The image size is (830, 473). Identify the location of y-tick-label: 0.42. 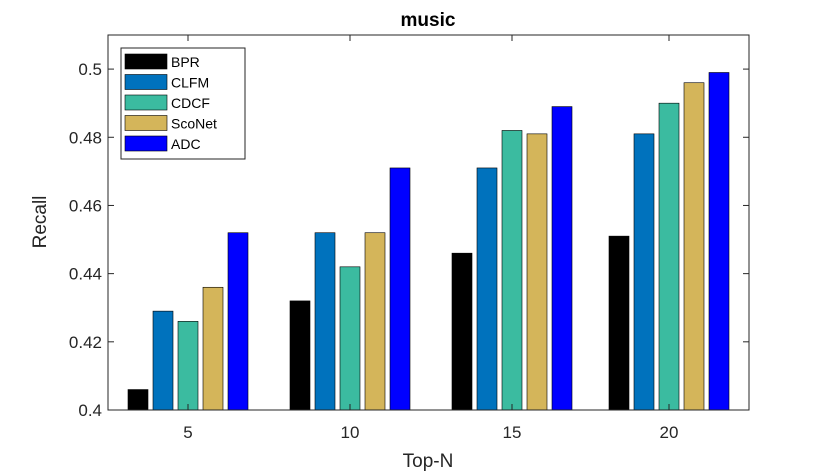
(85, 342).